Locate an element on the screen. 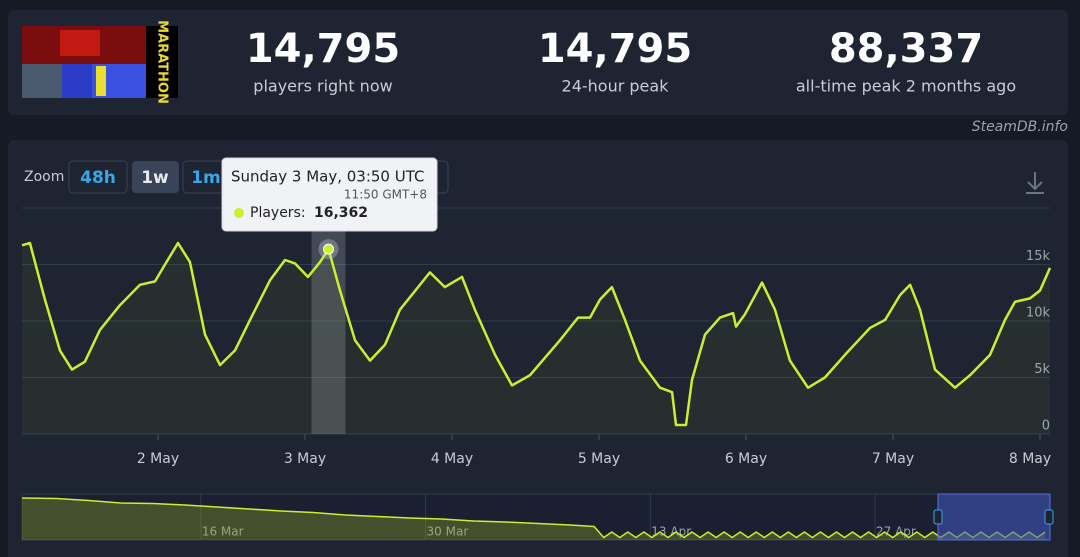 Image resolution: width=1080 pixels, height=557 pixels. y-tick-label: 15k is located at coordinates (1038, 256).